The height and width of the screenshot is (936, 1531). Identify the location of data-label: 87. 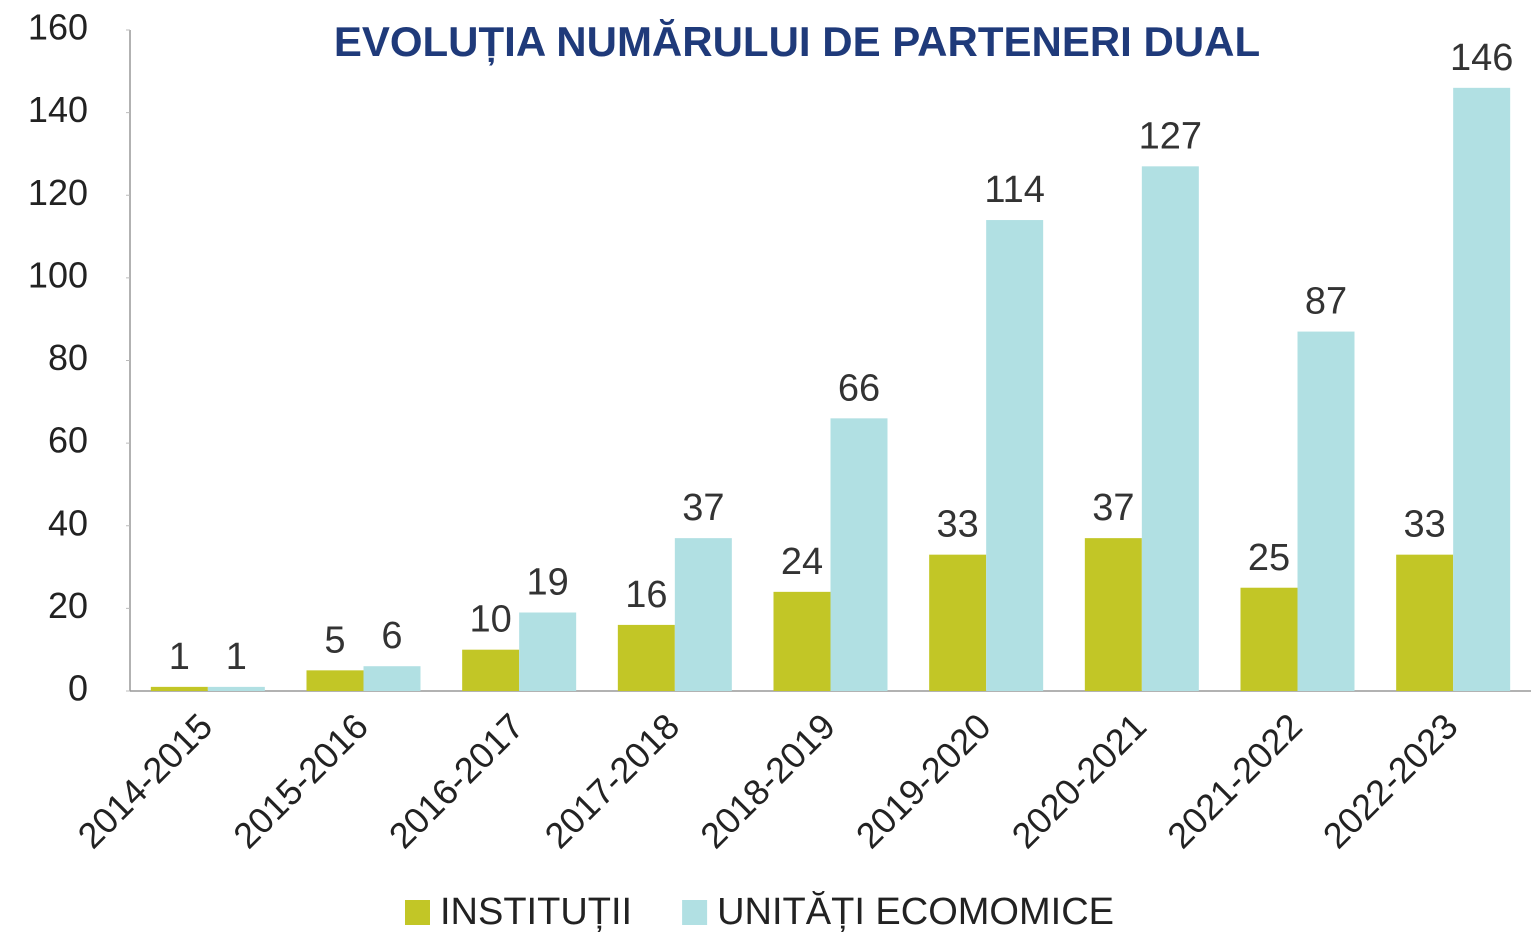
(1326, 302).